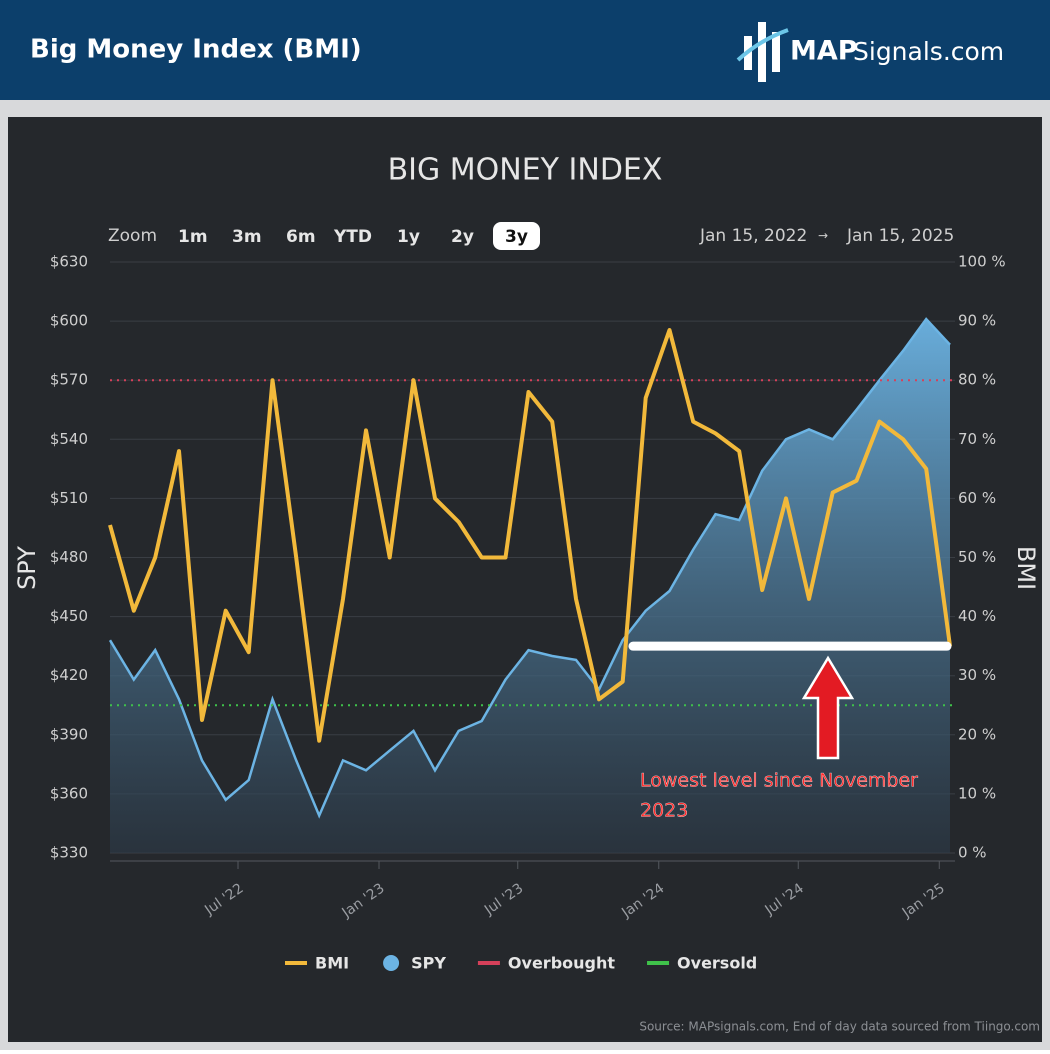 The image size is (1050, 1054). Describe the element at coordinates (193, 237) in the screenshot. I see `zoom-button: 1m` at that location.